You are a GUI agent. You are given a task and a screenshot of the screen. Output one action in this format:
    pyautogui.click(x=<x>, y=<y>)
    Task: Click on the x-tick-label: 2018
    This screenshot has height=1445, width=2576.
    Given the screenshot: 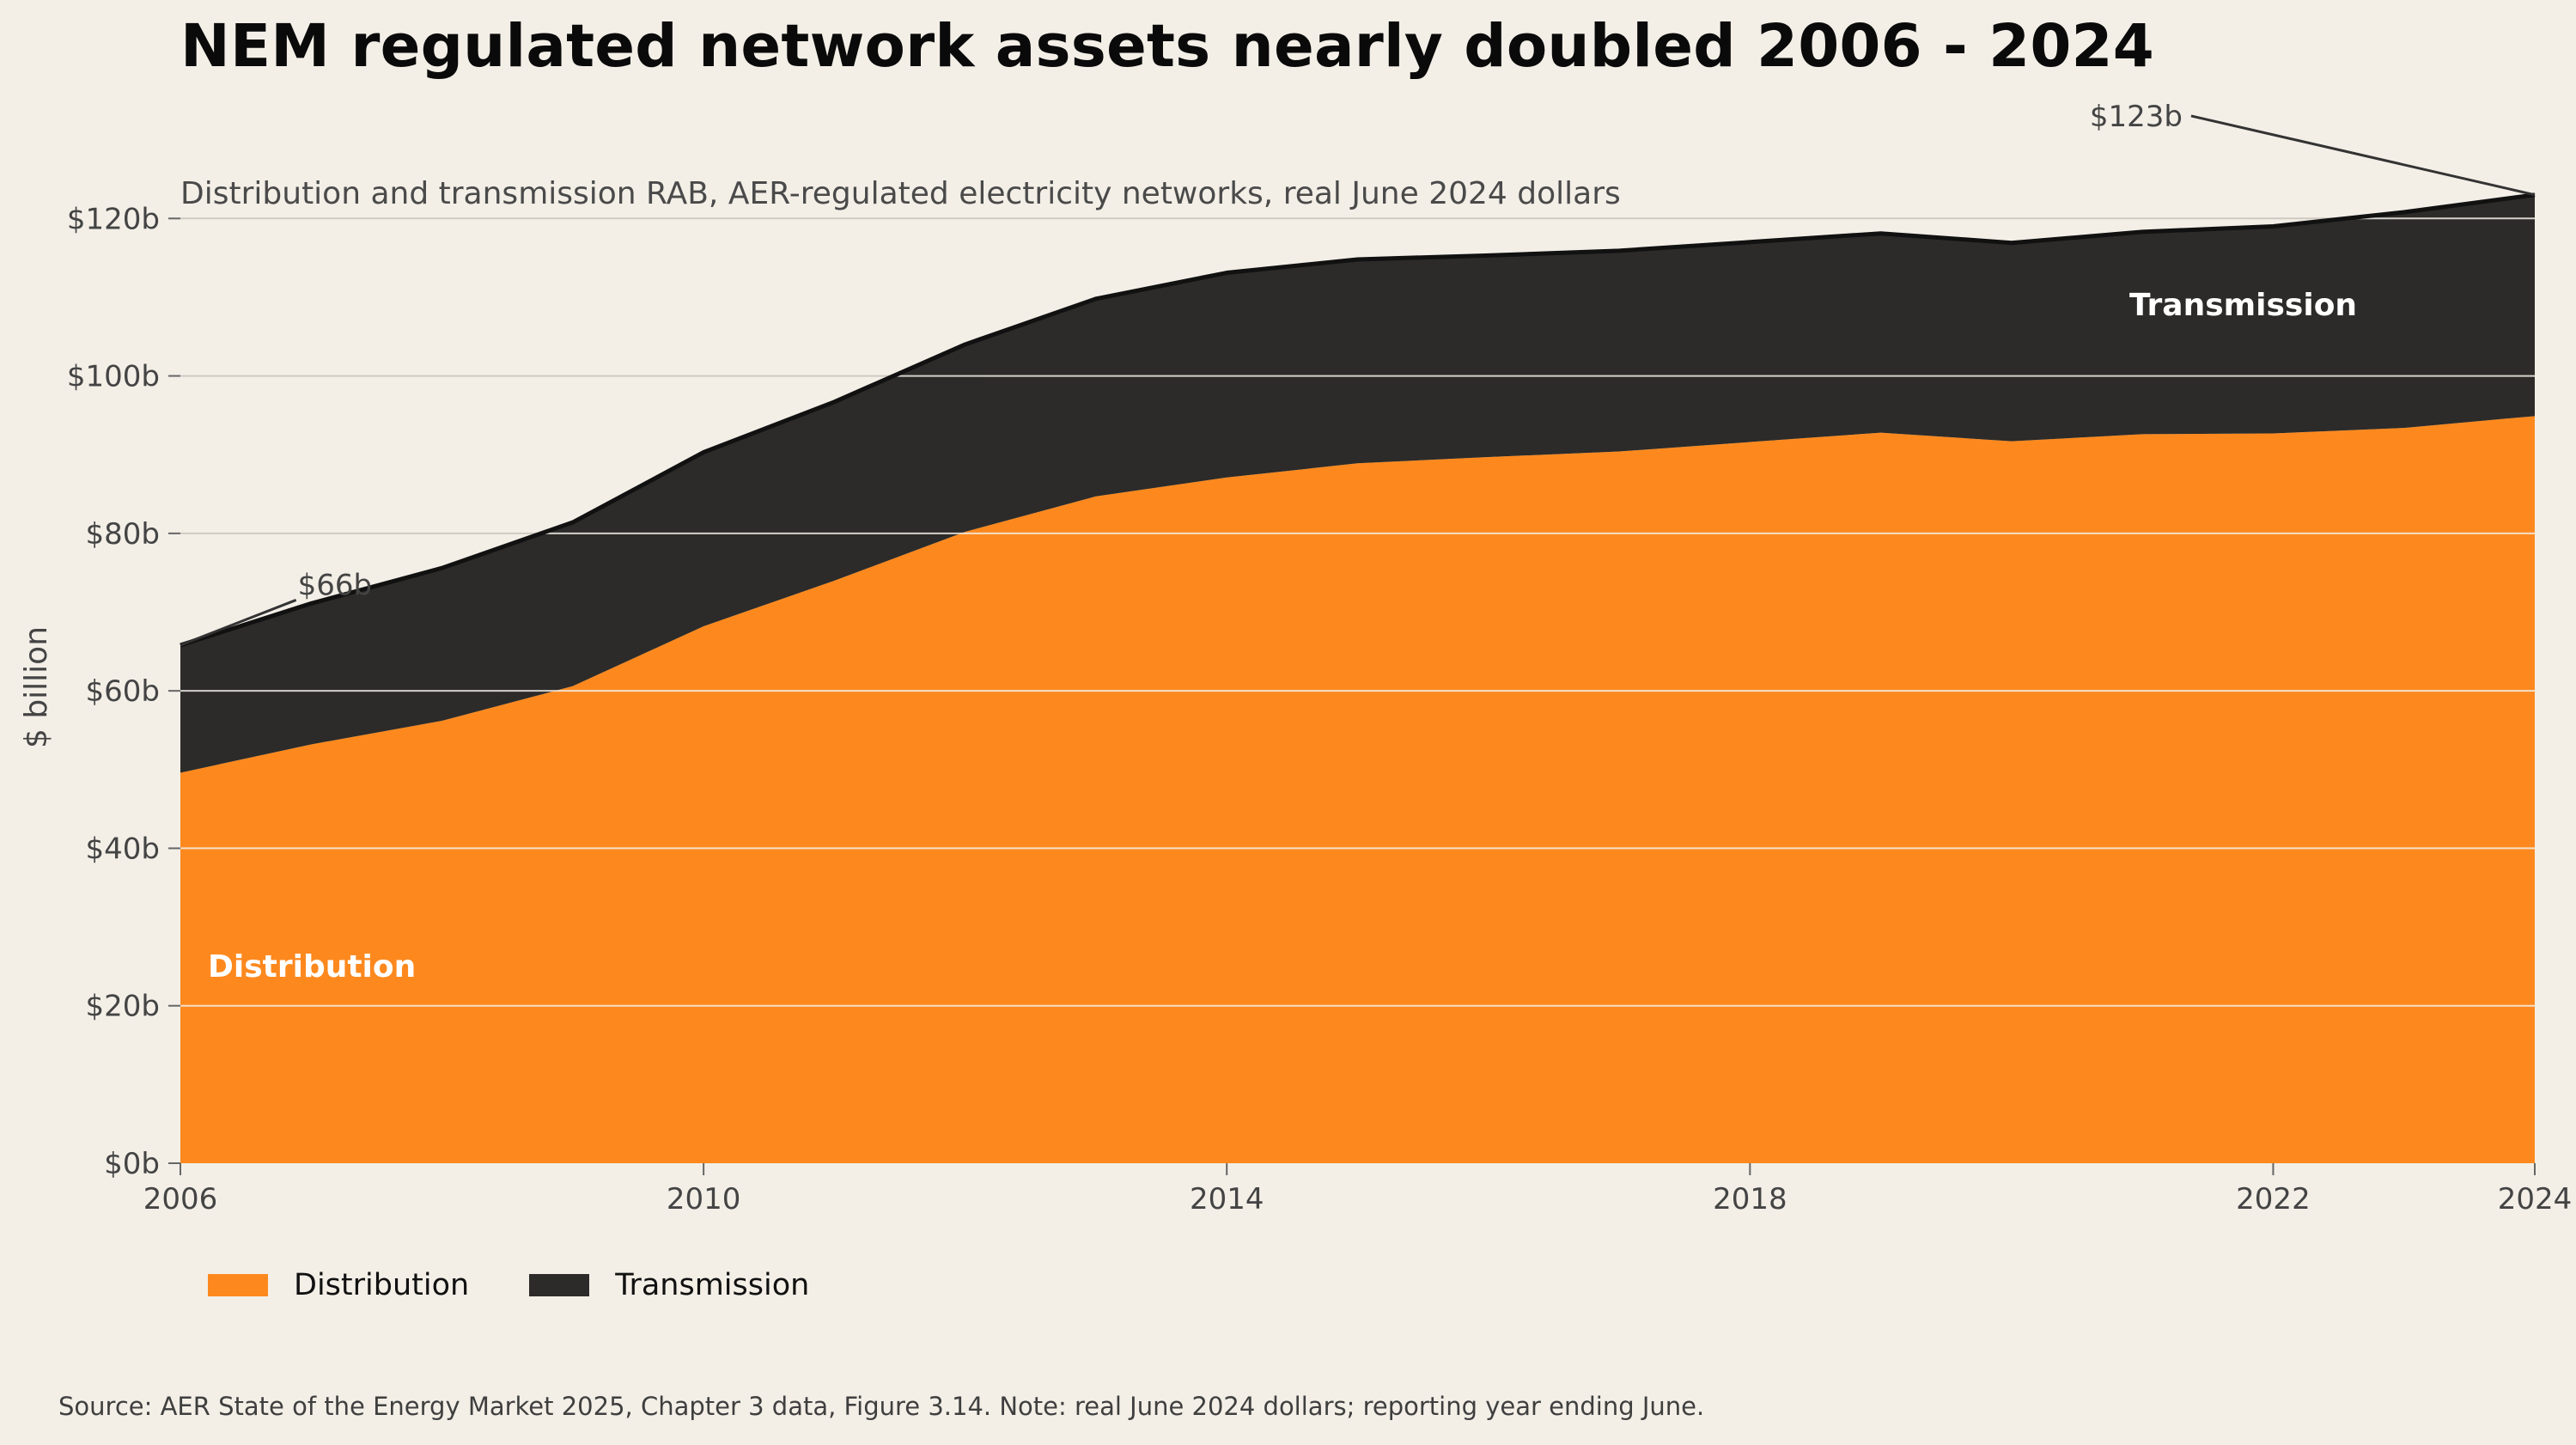 What is the action you would take?
    pyautogui.click(x=1750, y=1199)
    